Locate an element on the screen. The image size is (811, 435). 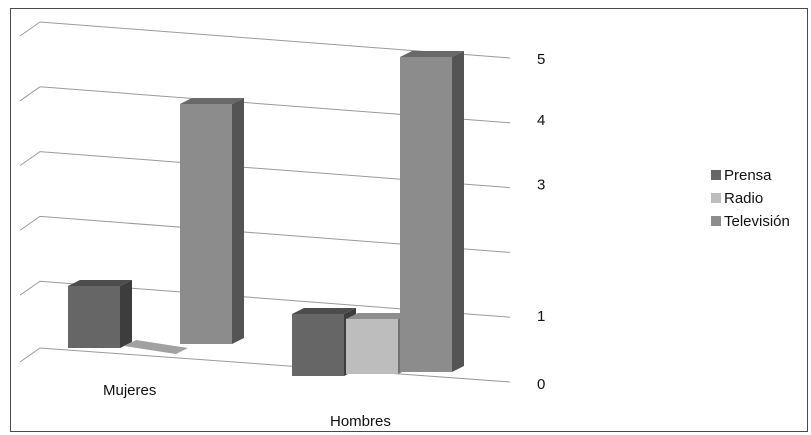
legend-label: Prensa is located at coordinates (748, 175).